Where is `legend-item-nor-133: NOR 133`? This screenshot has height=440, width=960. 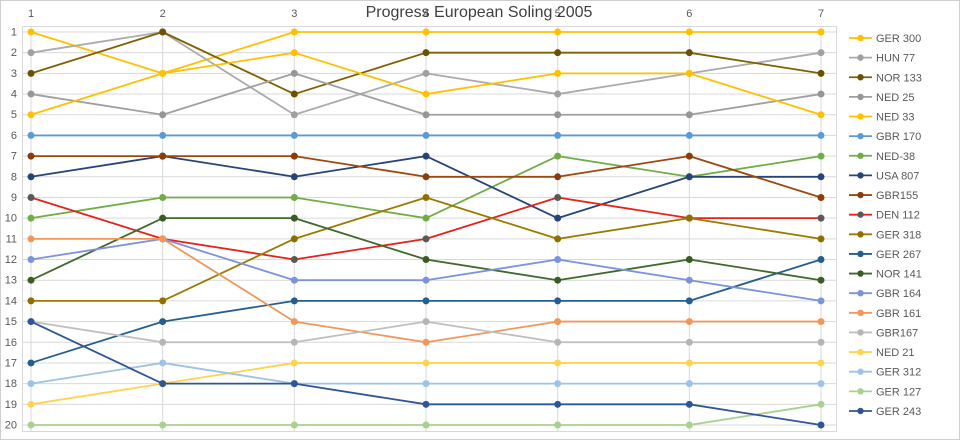 legend-item-nor-133: NOR 133 is located at coordinates (885, 78).